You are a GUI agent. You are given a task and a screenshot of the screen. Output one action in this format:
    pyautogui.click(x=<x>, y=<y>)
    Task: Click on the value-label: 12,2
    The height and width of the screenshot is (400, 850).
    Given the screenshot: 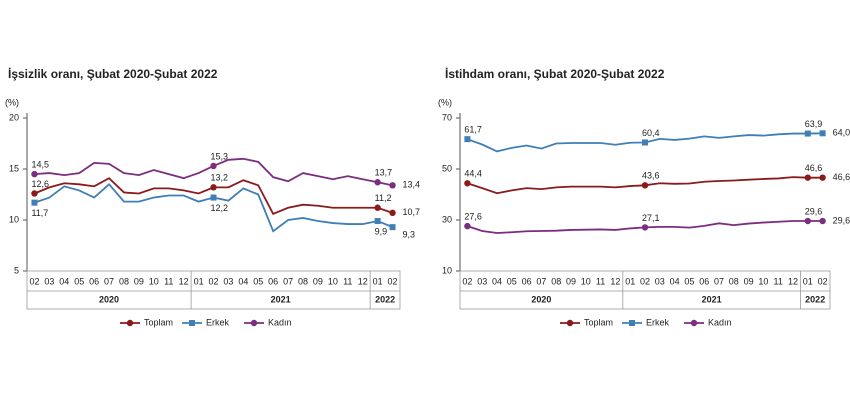 What is the action you would take?
    pyautogui.click(x=220, y=208)
    